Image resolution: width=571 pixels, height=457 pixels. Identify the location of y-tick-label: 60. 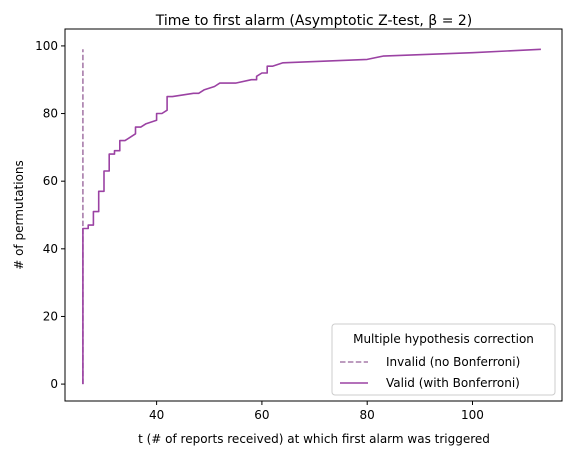
(50, 181).